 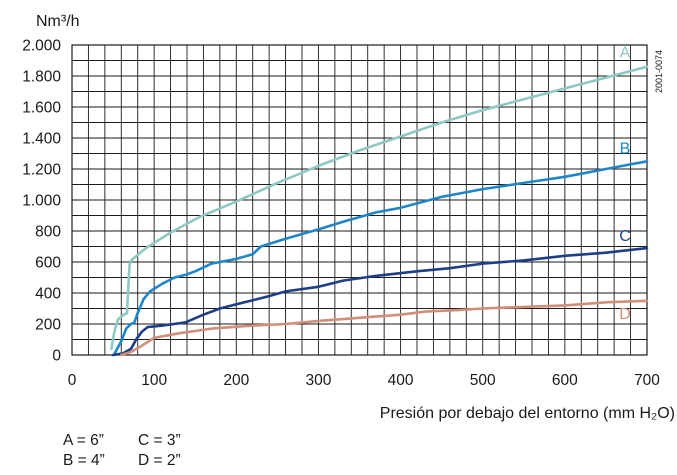 I want to click on x-tick-label: 400, so click(x=401, y=380).